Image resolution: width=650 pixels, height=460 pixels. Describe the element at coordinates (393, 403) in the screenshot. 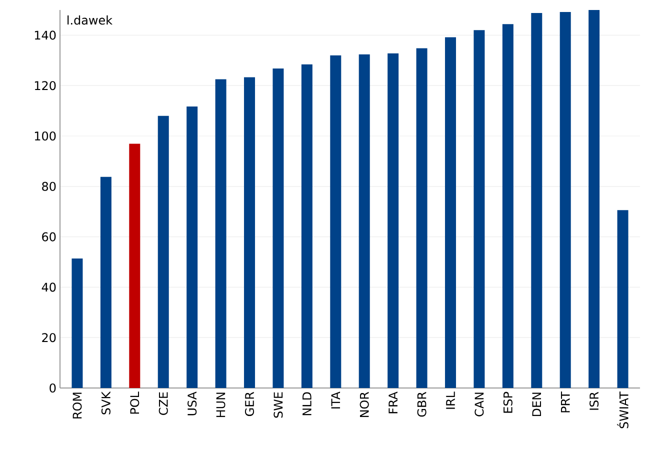

I see `x-tick-label: FRA` at that location.